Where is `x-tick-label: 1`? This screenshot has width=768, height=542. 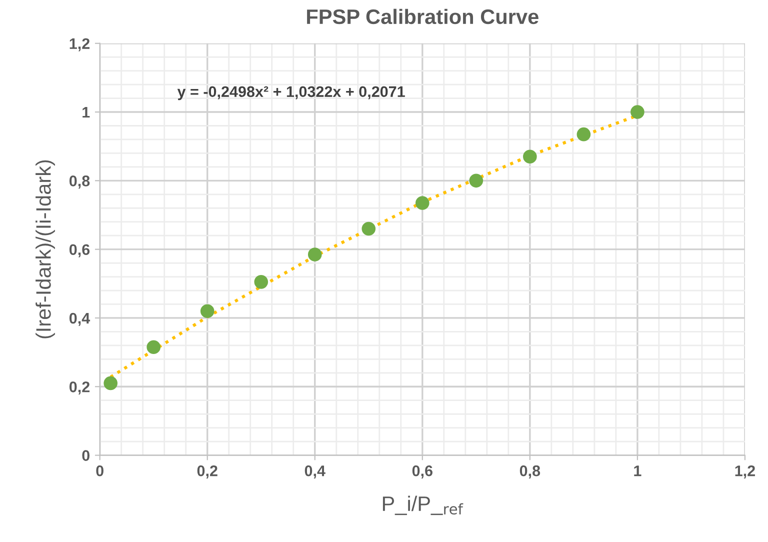 x-tick-label: 1 is located at coordinates (638, 471).